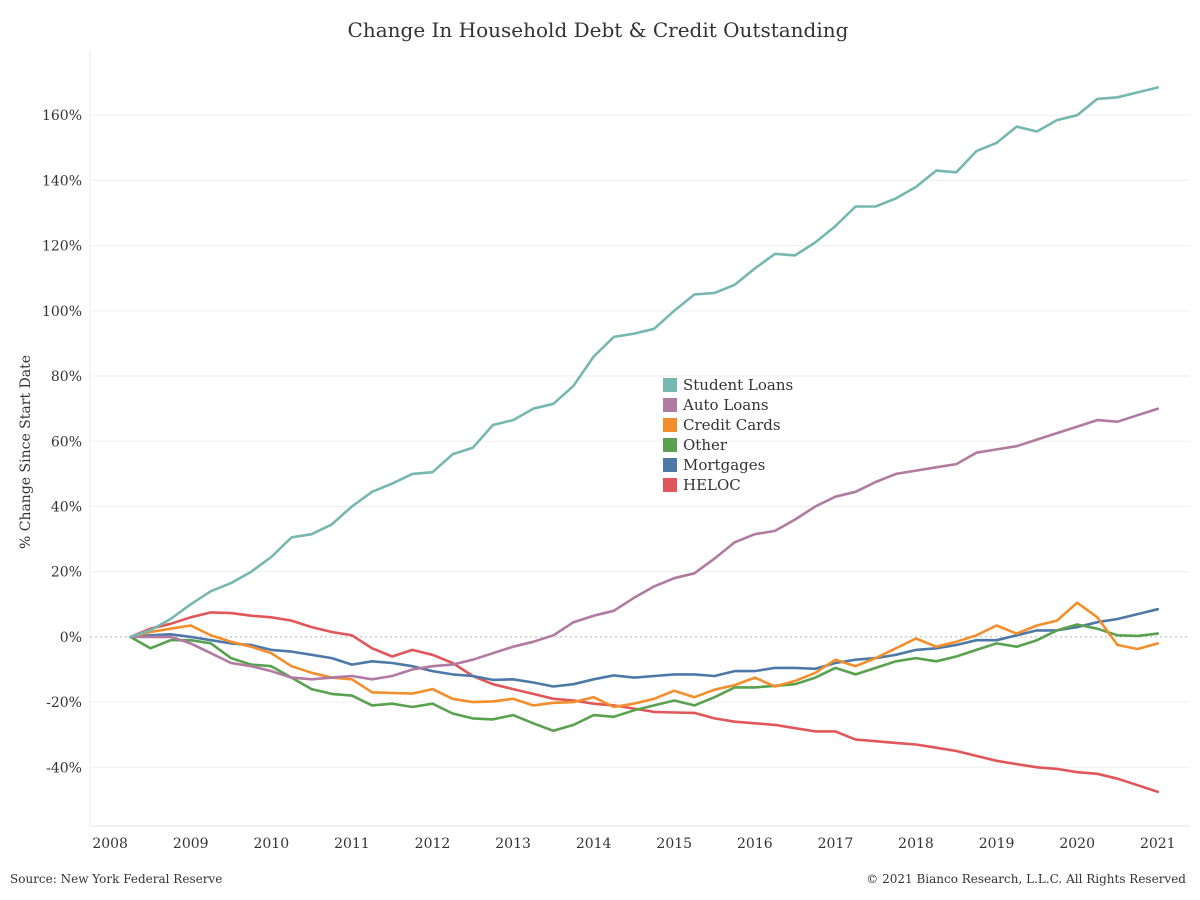 The image size is (1200, 900). I want to click on y-tick-label: 120%, so click(62, 247).